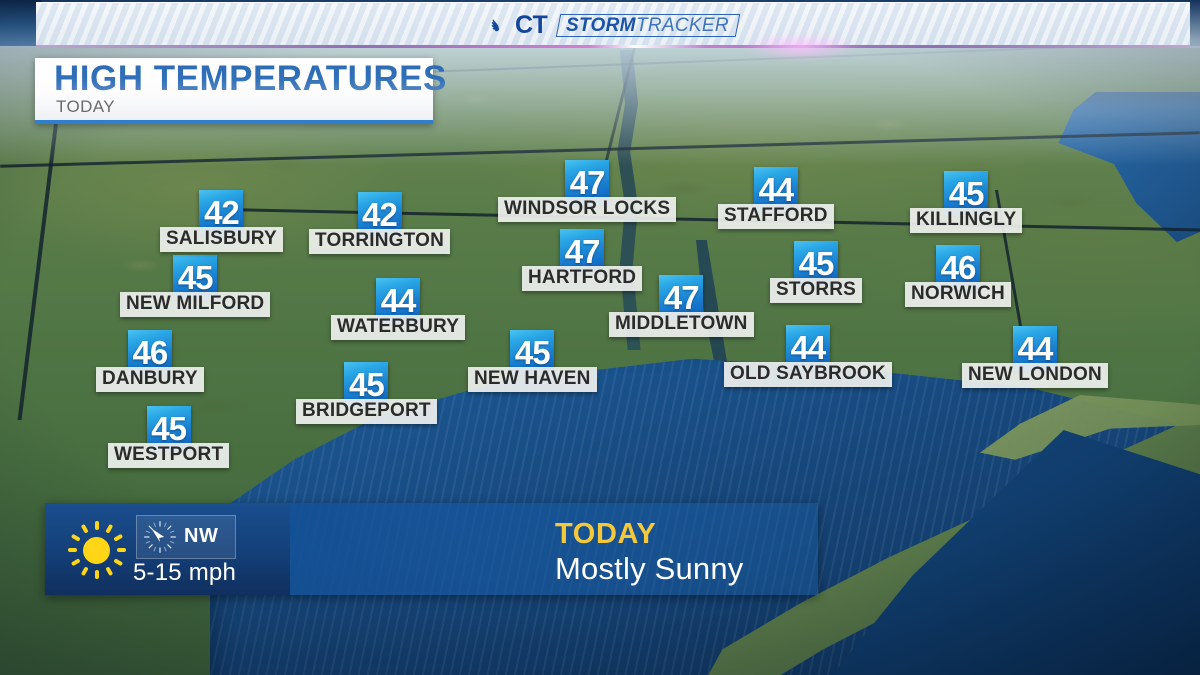 Image resolution: width=1200 pixels, height=675 pixels. I want to click on city-temperature-marker: 47 MIDDLETOWN, so click(681, 306).